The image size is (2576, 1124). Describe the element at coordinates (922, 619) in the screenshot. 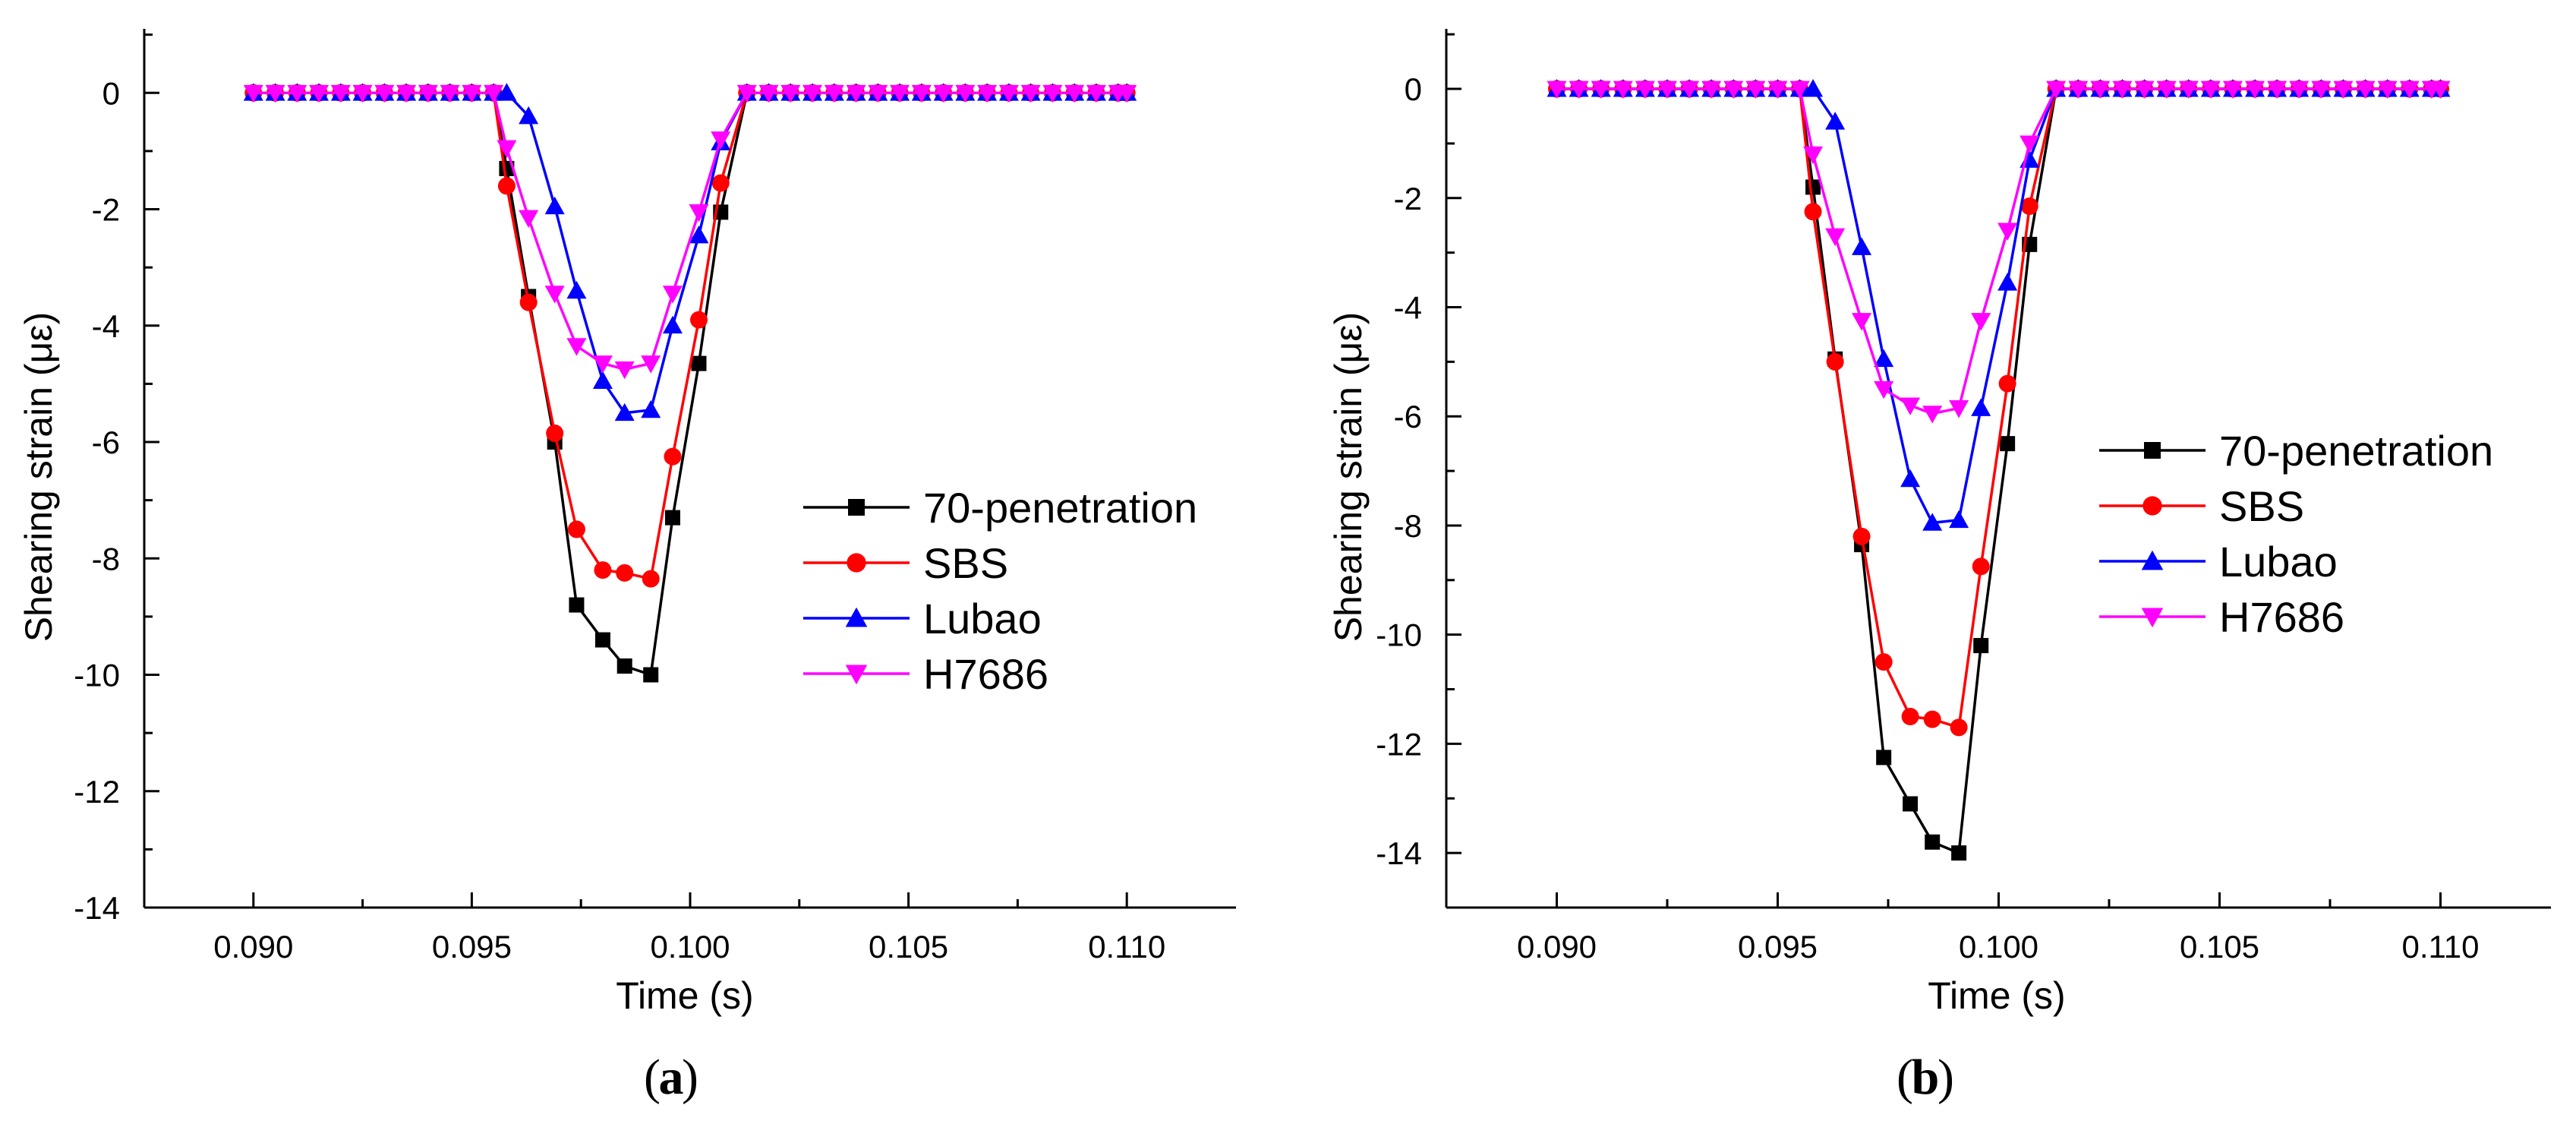

I see `legend-item-lubao: Lubao` at that location.